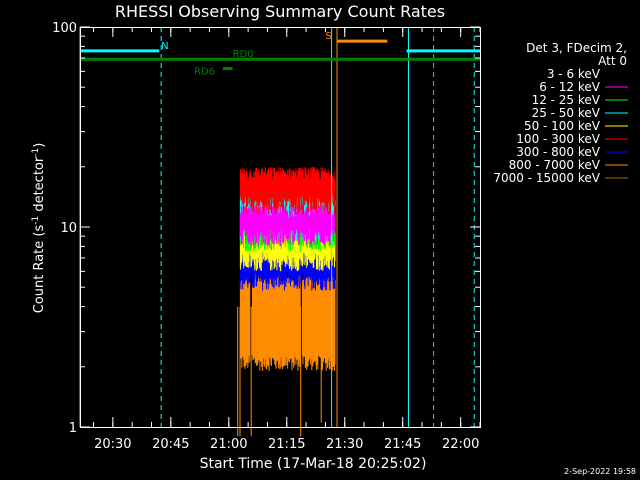 Image resolution: width=640 pixels, height=480 pixels. Describe the element at coordinates (36, 152) in the screenshot. I see `y-axis-label-sup2: -1` at that location.